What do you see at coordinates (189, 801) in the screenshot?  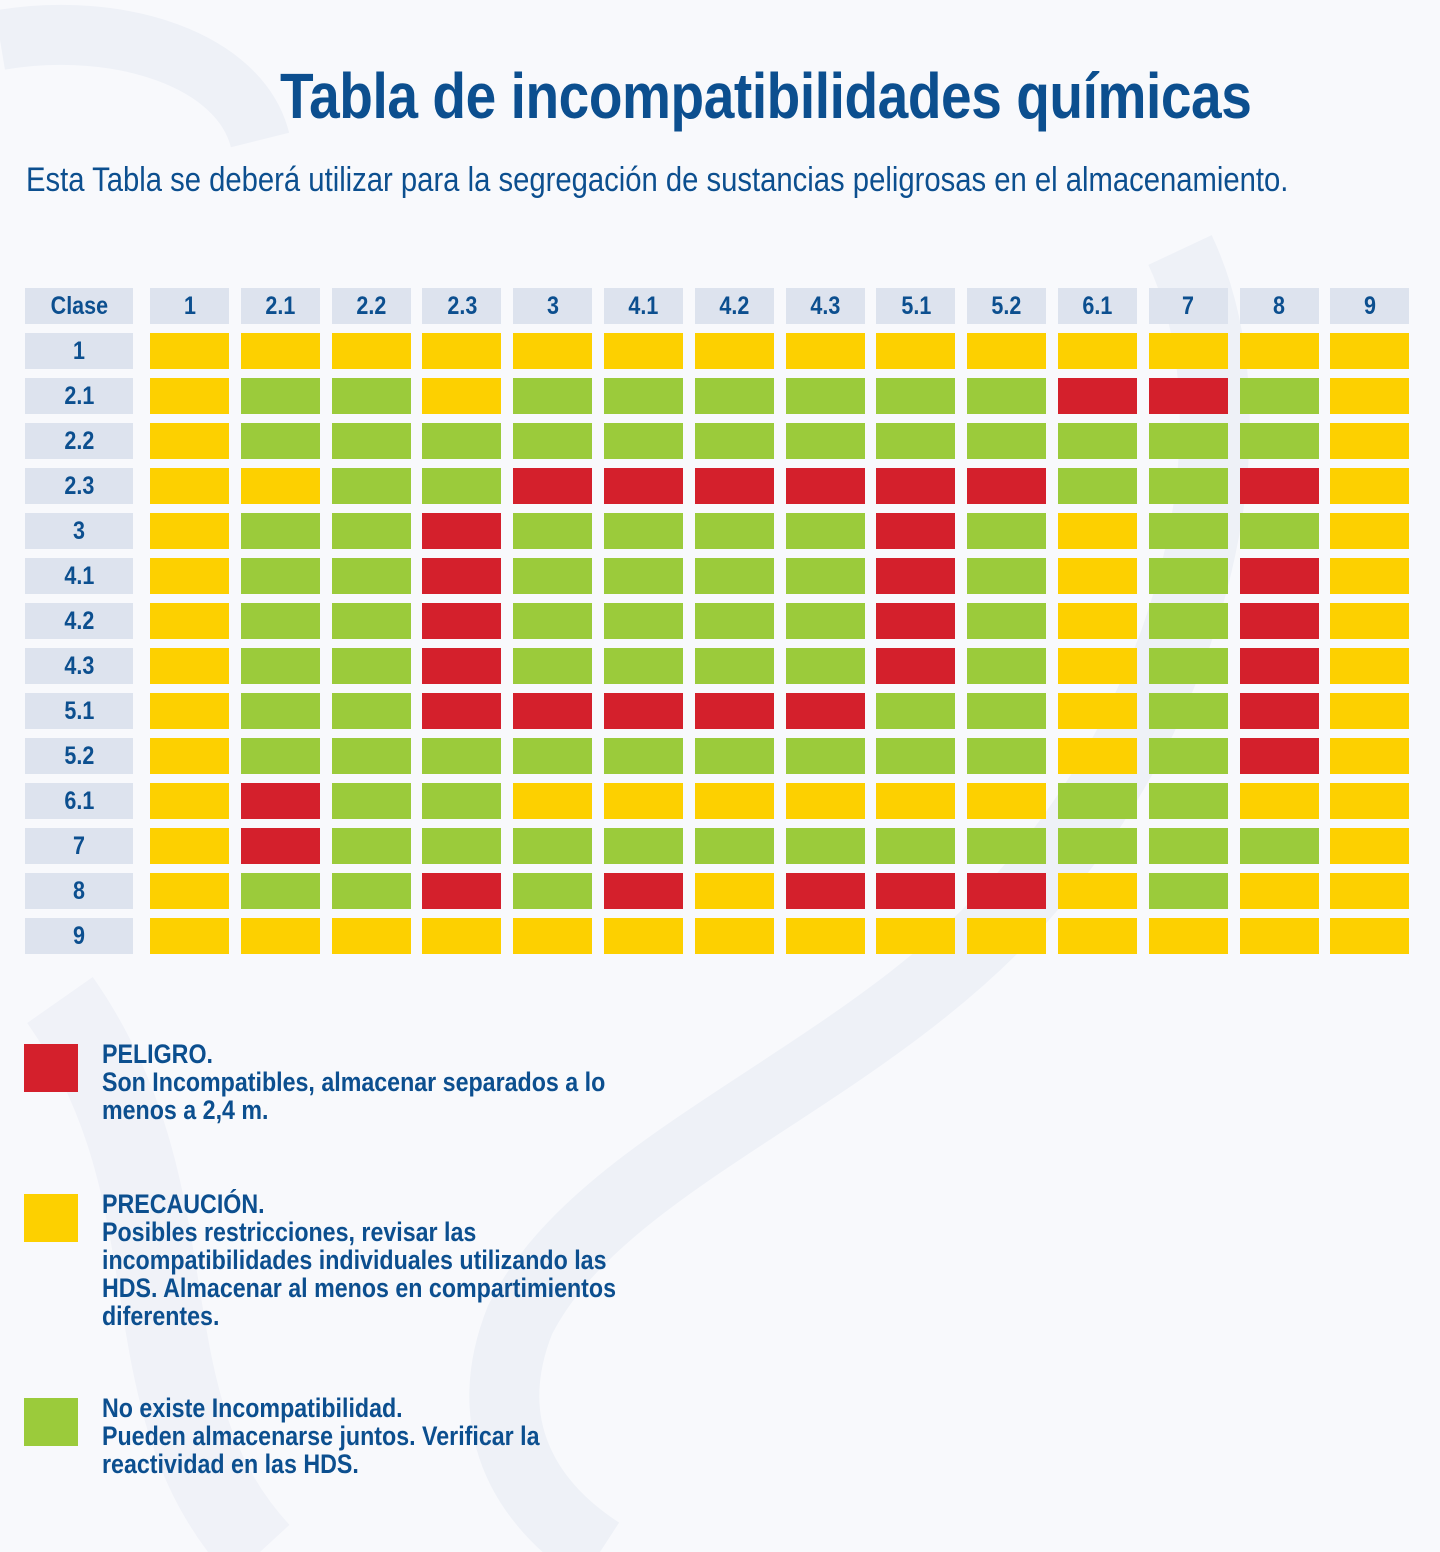 I see `matrix-cell-6.1-1` at bounding box center [189, 801].